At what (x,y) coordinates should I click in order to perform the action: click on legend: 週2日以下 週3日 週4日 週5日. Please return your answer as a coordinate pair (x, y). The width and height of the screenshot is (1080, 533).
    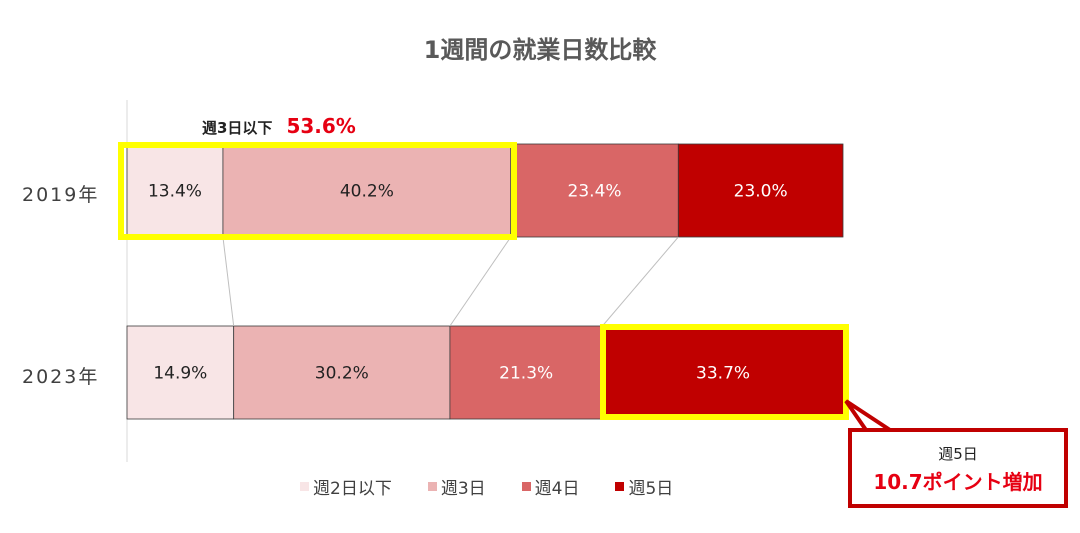
    Looking at the image, I should click on (486, 486).